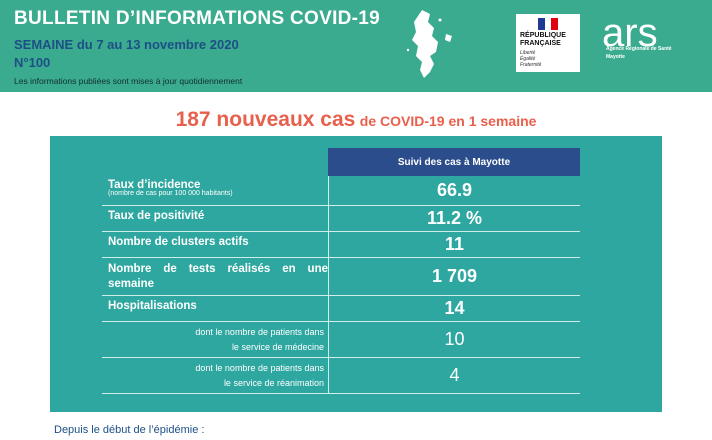 The image size is (712, 440). I want to click on row-label: Nombre de clusters actifs, so click(178, 242).